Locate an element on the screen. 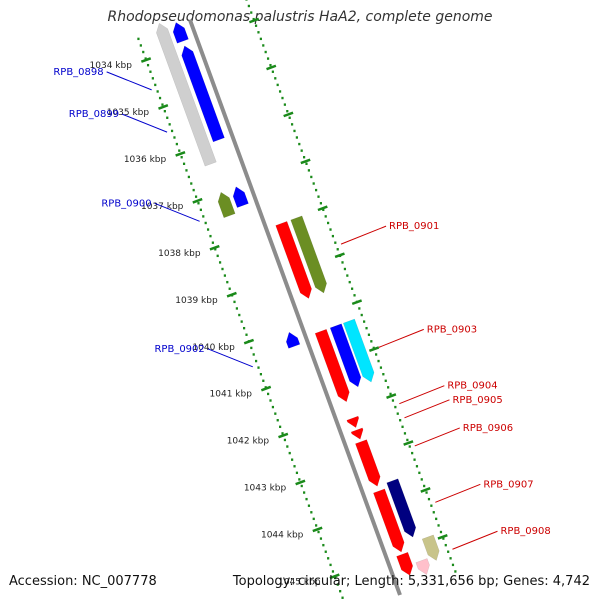 Image resolution: width=600 pixels, height=600 pixels. gene-label: RPB_0899 is located at coordinates (94, 114).